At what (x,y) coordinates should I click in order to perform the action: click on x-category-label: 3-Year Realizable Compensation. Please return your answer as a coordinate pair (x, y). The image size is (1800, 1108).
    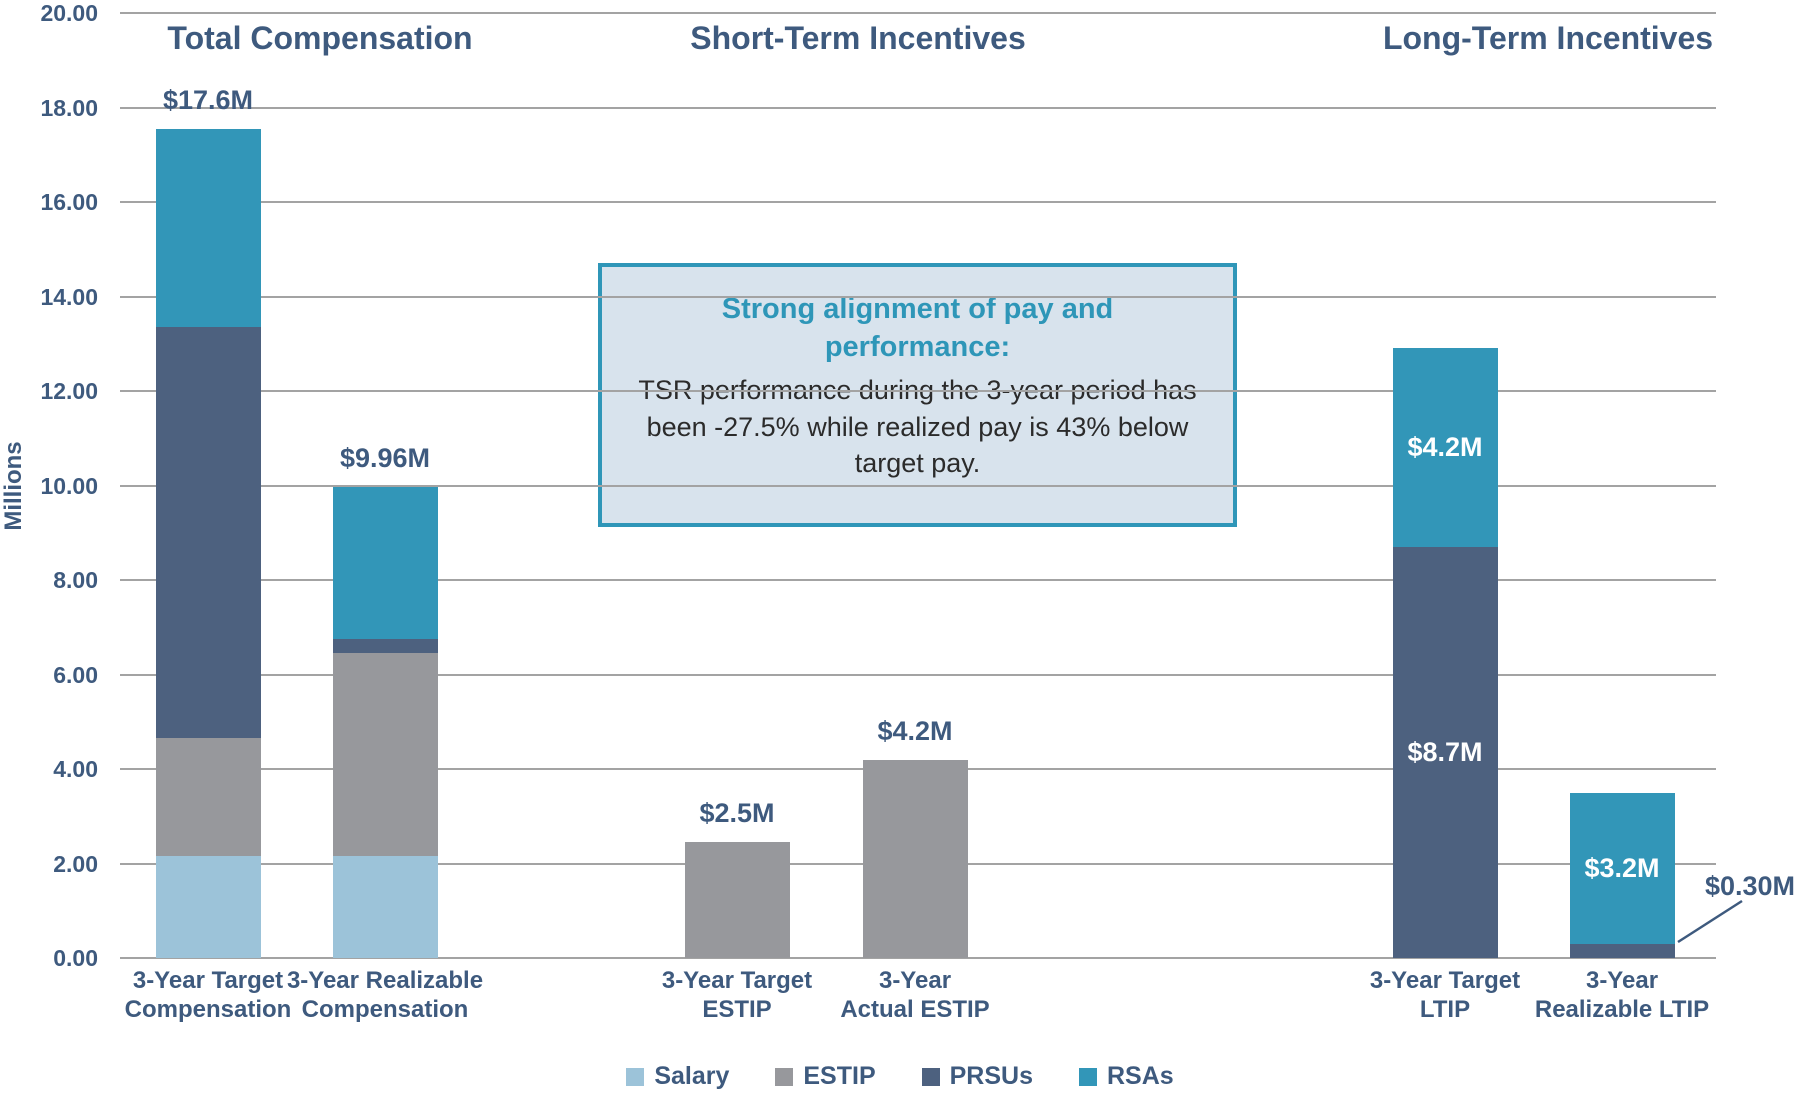
    Looking at the image, I should click on (385, 995).